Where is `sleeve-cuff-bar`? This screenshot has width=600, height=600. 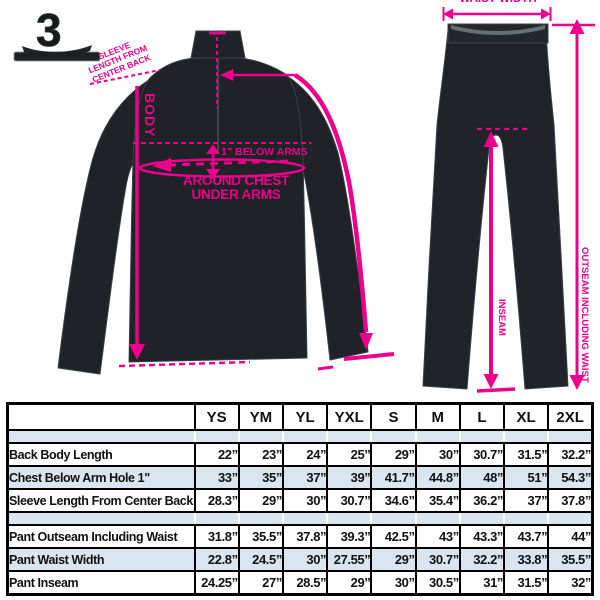 sleeve-cuff-bar is located at coordinates (369, 356).